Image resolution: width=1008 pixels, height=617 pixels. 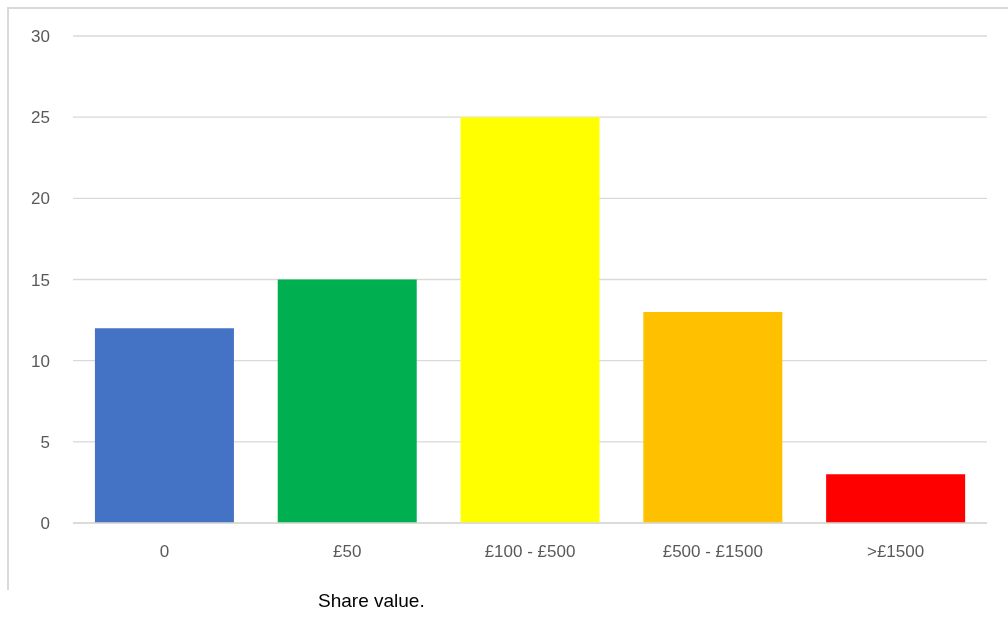 What do you see at coordinates (45, 442) in the screenshot?
I see `y-tick-label: 5` at bounding box center [45, 442].